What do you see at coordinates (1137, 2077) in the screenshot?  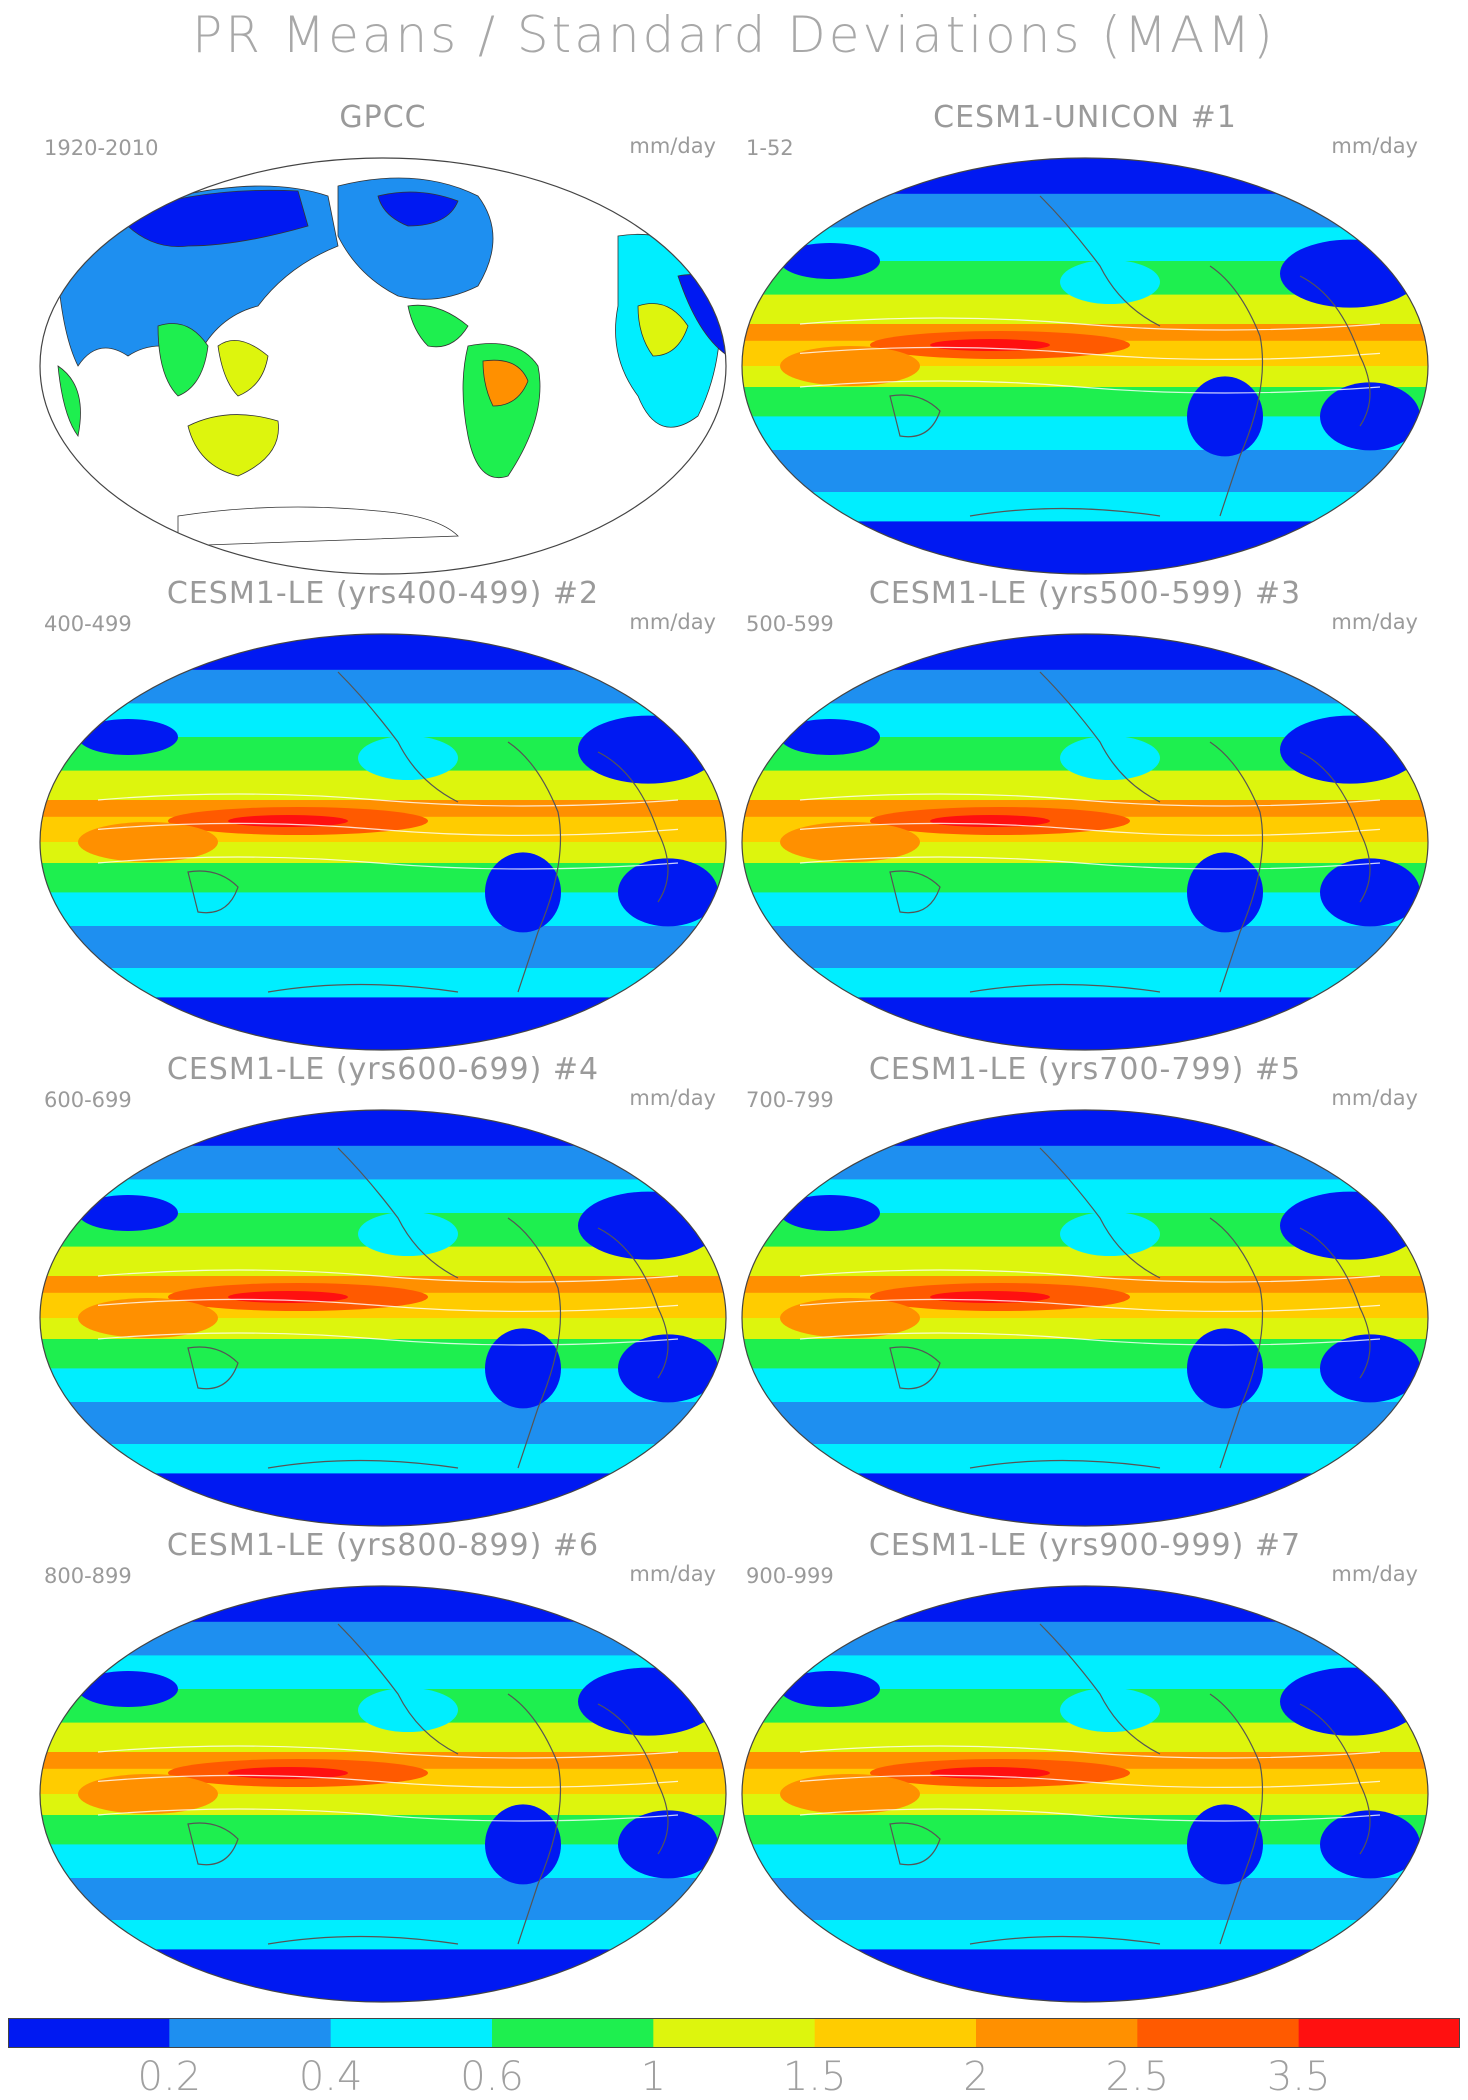 I see `colorbar-label: 2.5` at bounding box center [1137, 2077].